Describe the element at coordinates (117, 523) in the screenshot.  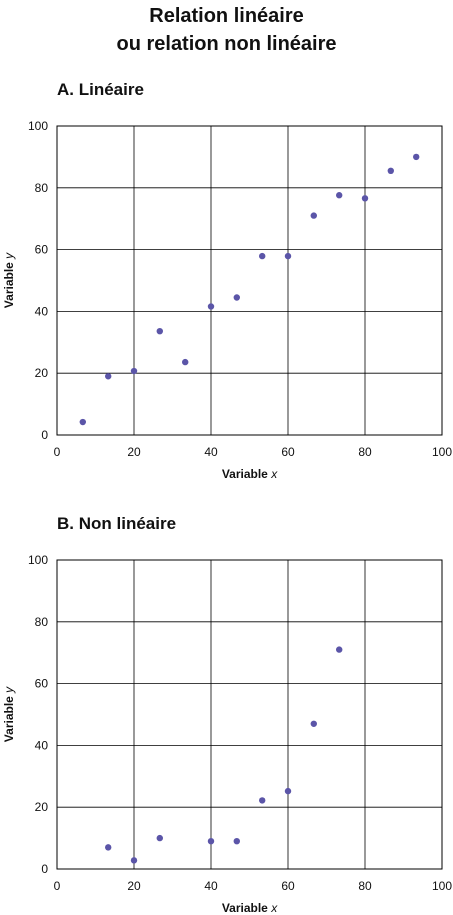
I see `chart-b-title: B. Non linéaire` at that location.